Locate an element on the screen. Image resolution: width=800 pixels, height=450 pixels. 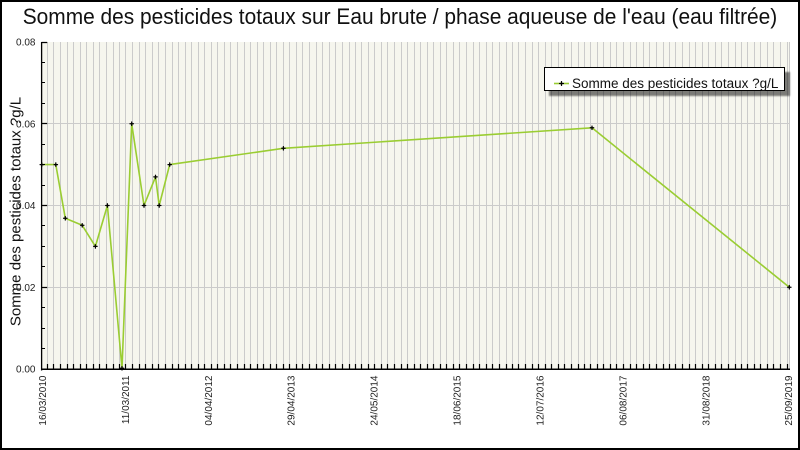
svg-text: 18/06/2015 is located at coordinates (458, 400).